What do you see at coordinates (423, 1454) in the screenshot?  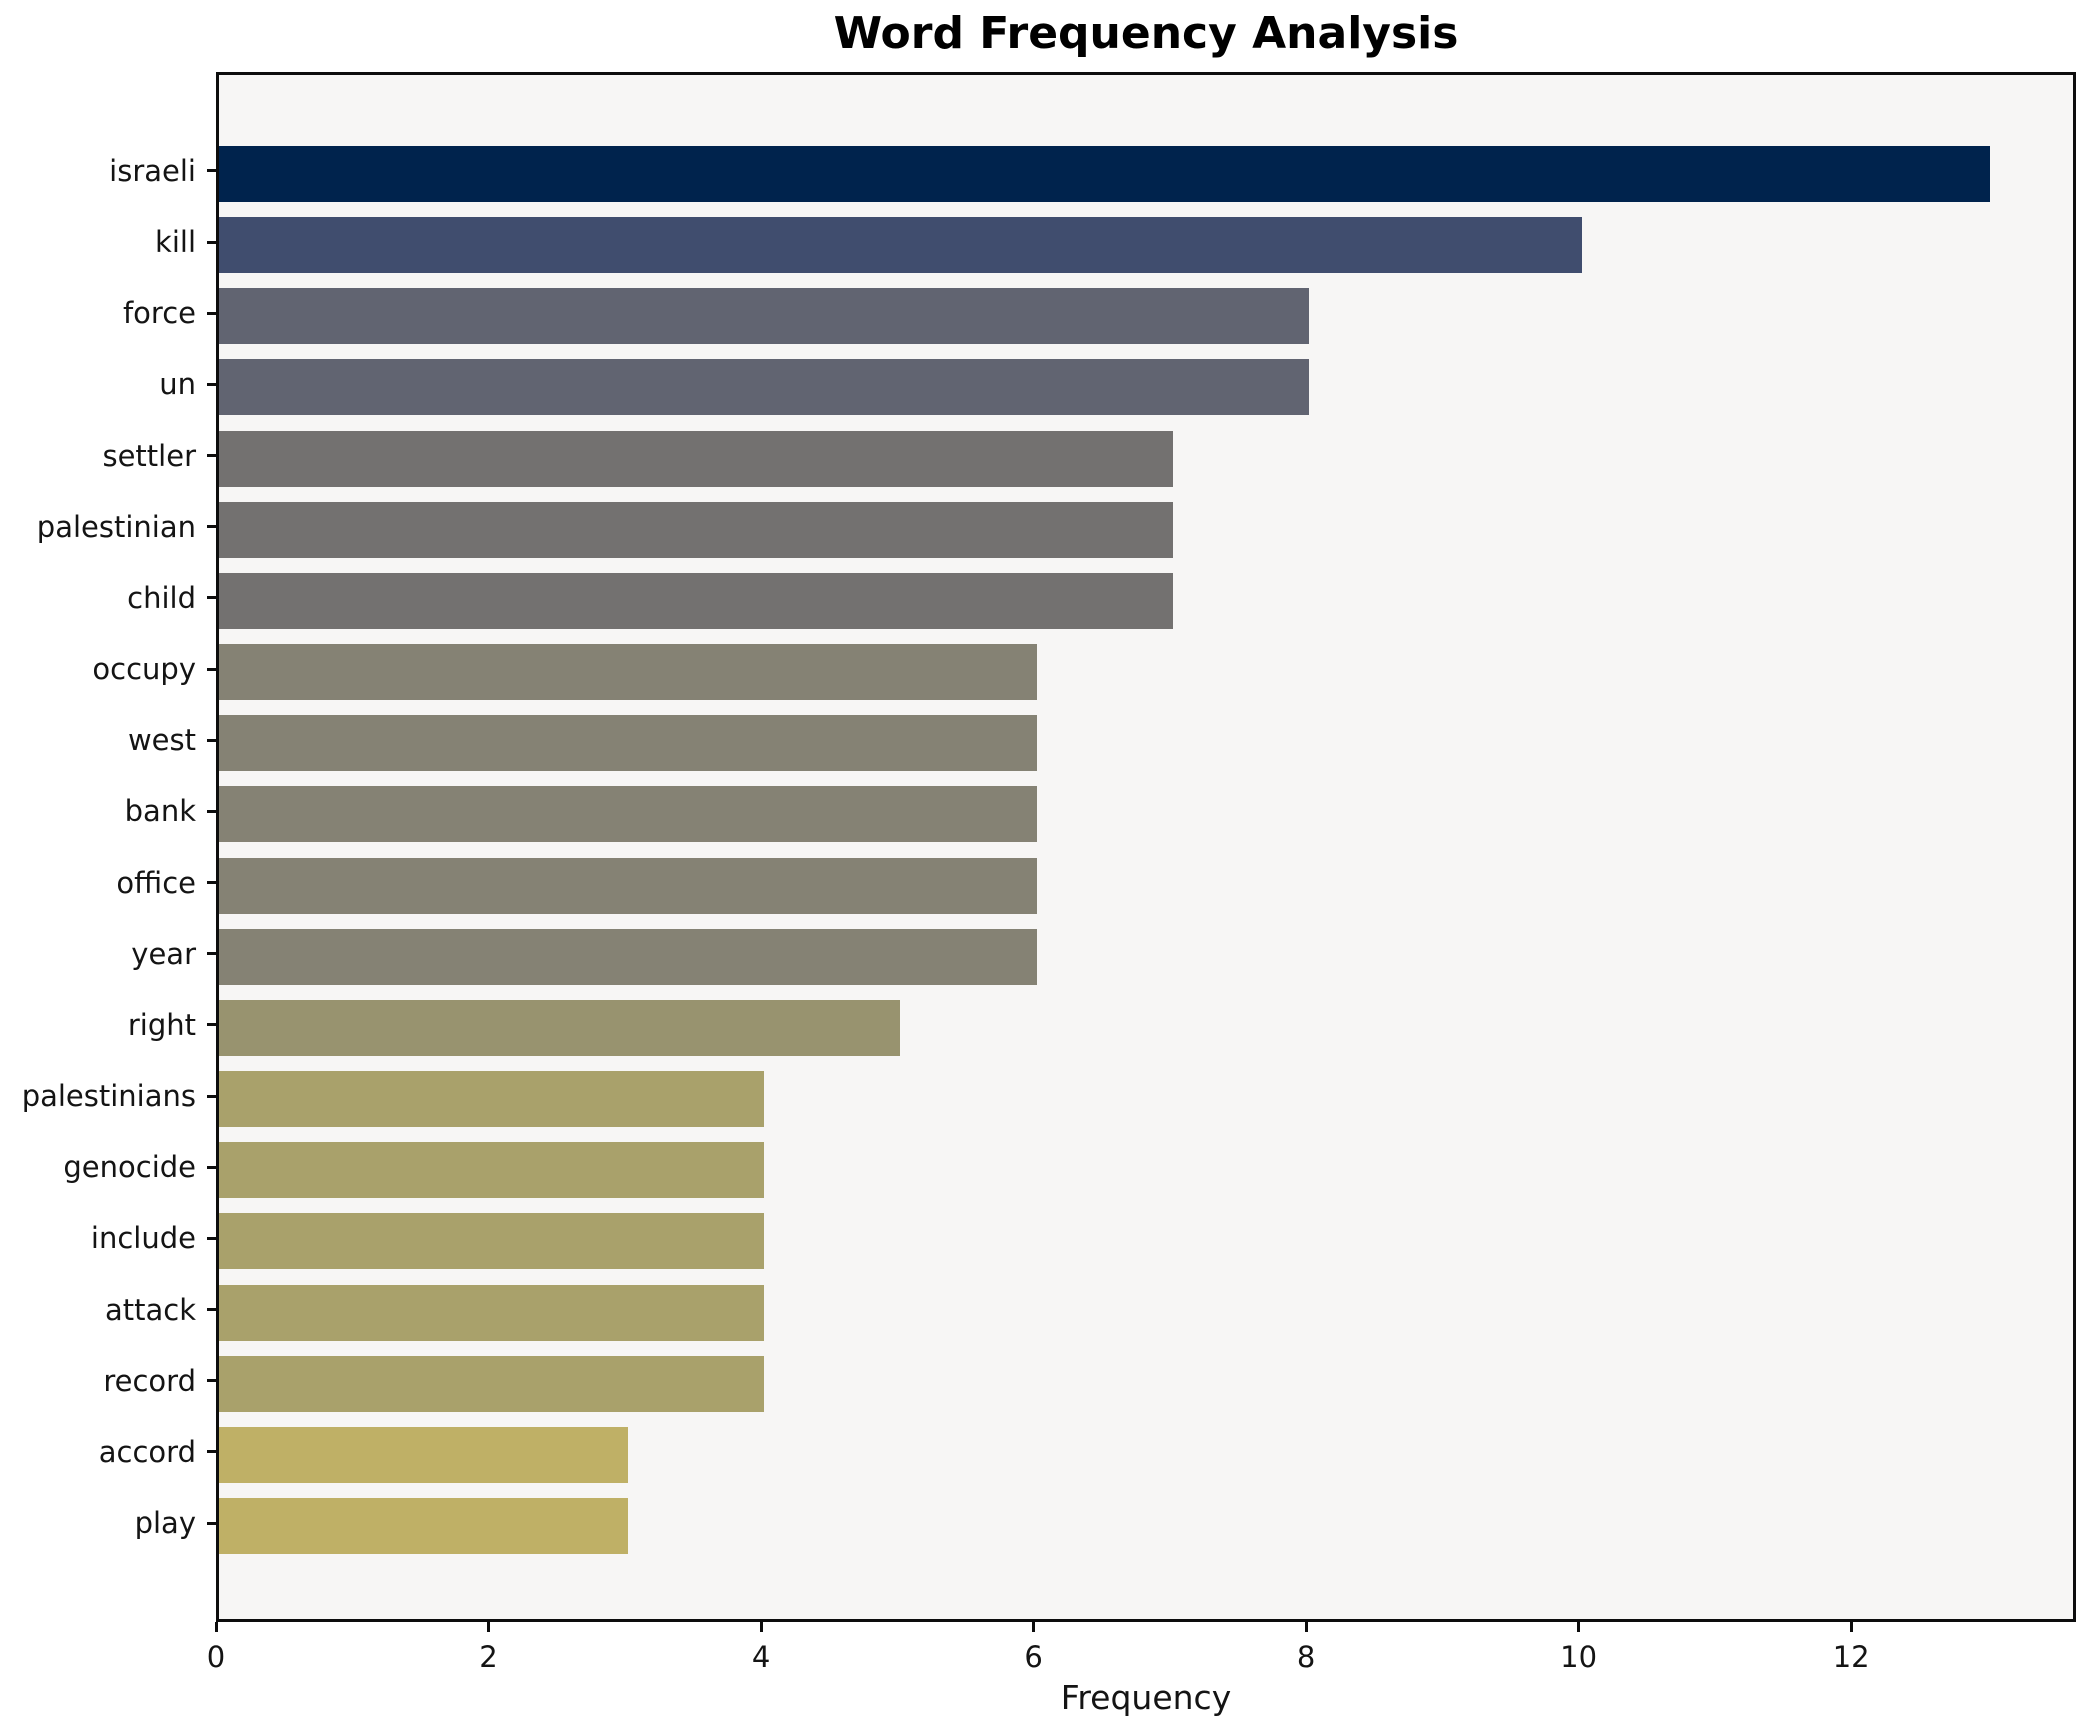 I see `bar-accord` at bounding box center [423, 1454].